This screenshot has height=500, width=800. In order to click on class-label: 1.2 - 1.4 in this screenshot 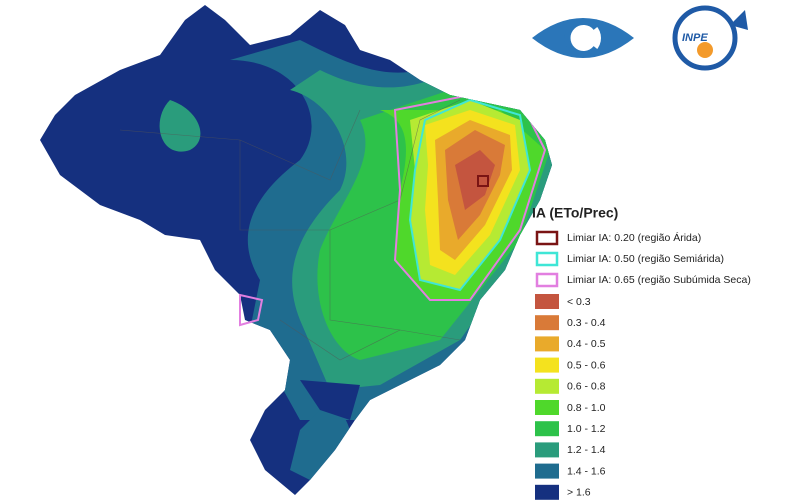, I will do `click(586, 450)`.